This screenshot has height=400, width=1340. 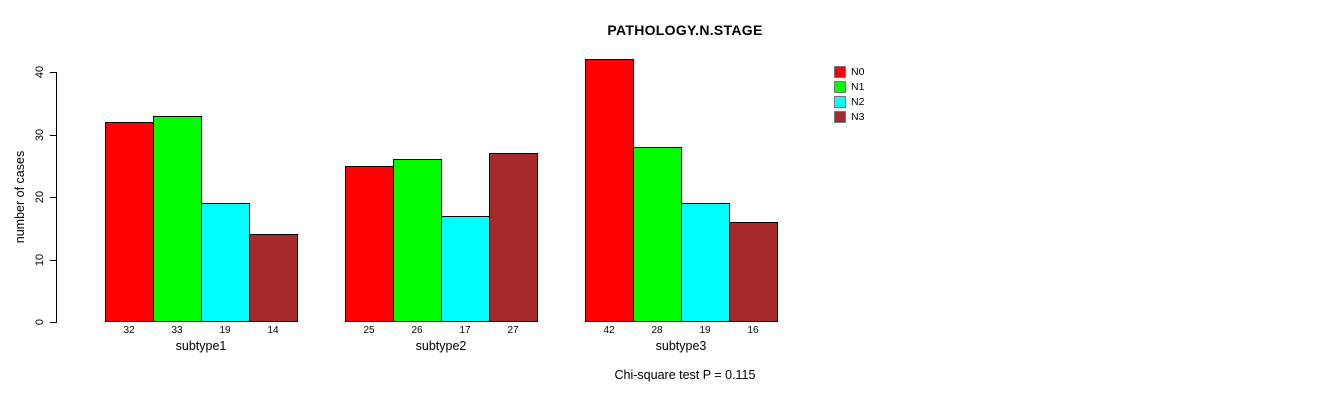 I want to click on bar-subtype1-N0, so click(x=129, y=222).